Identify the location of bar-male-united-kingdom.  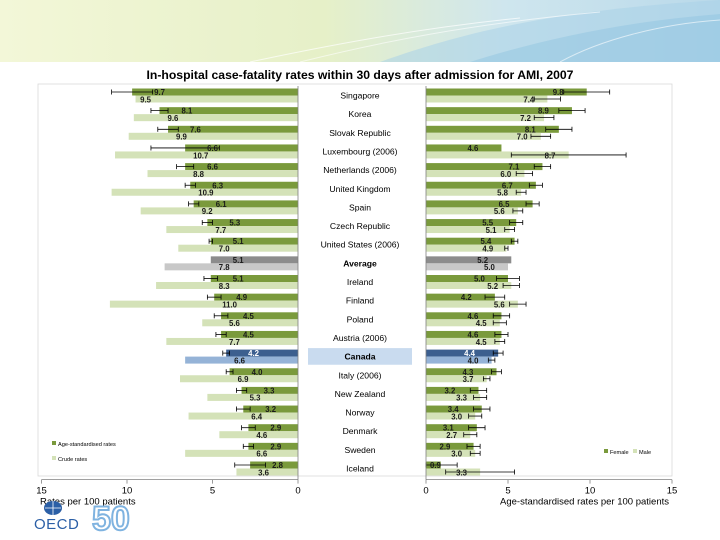
(474, 192).